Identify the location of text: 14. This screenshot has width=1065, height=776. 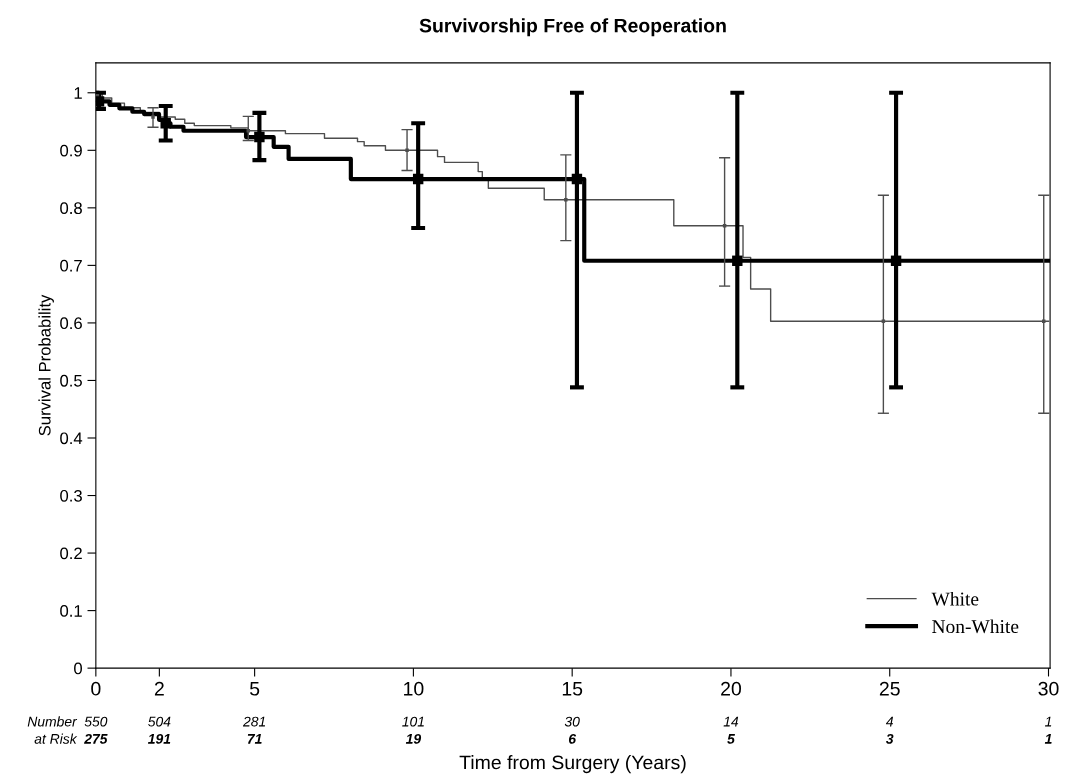
(731, 721).